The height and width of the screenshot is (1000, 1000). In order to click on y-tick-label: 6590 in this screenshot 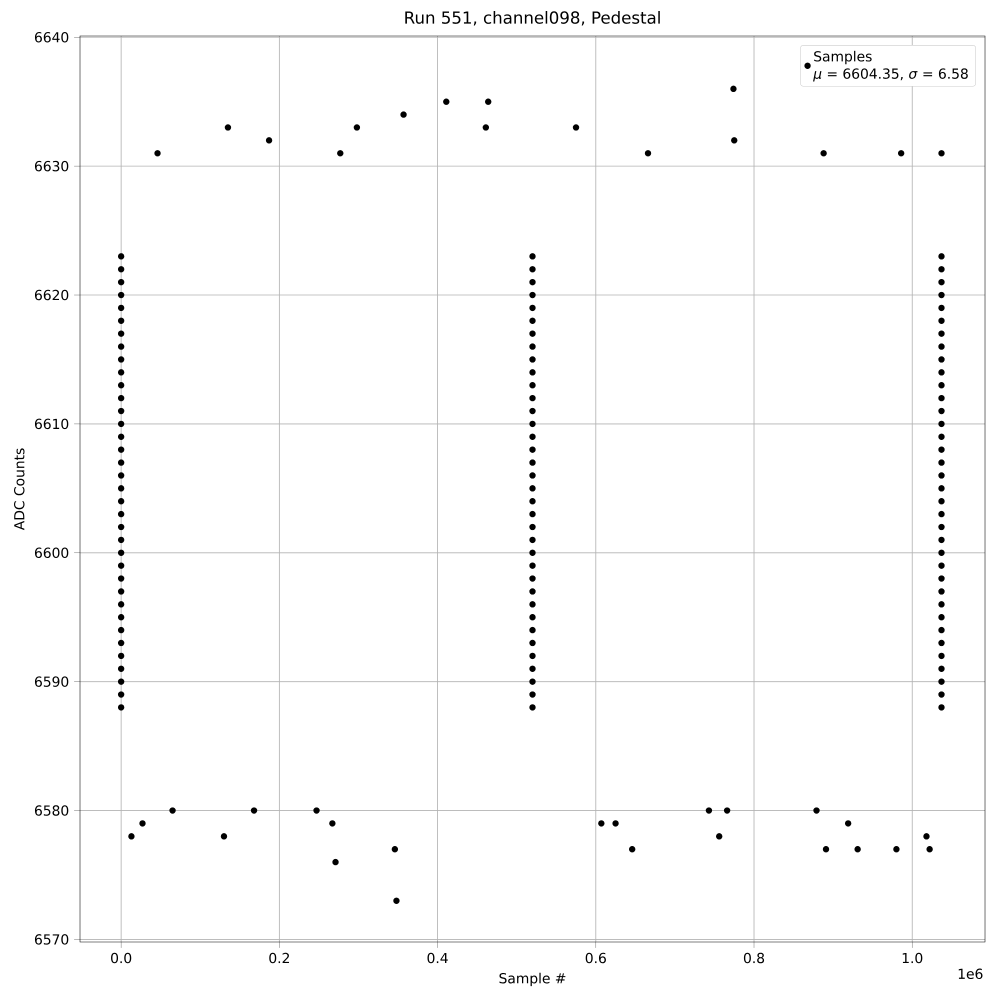, I will do `click(51, 681)`.